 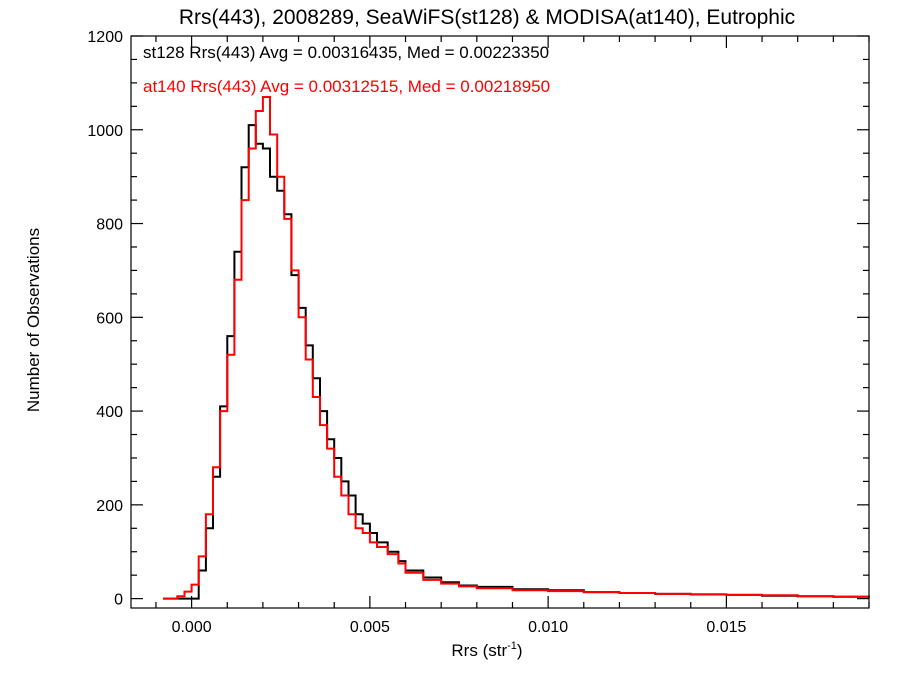 I want to click on x-tick-label: 0.015, so click(x=726, y=627).